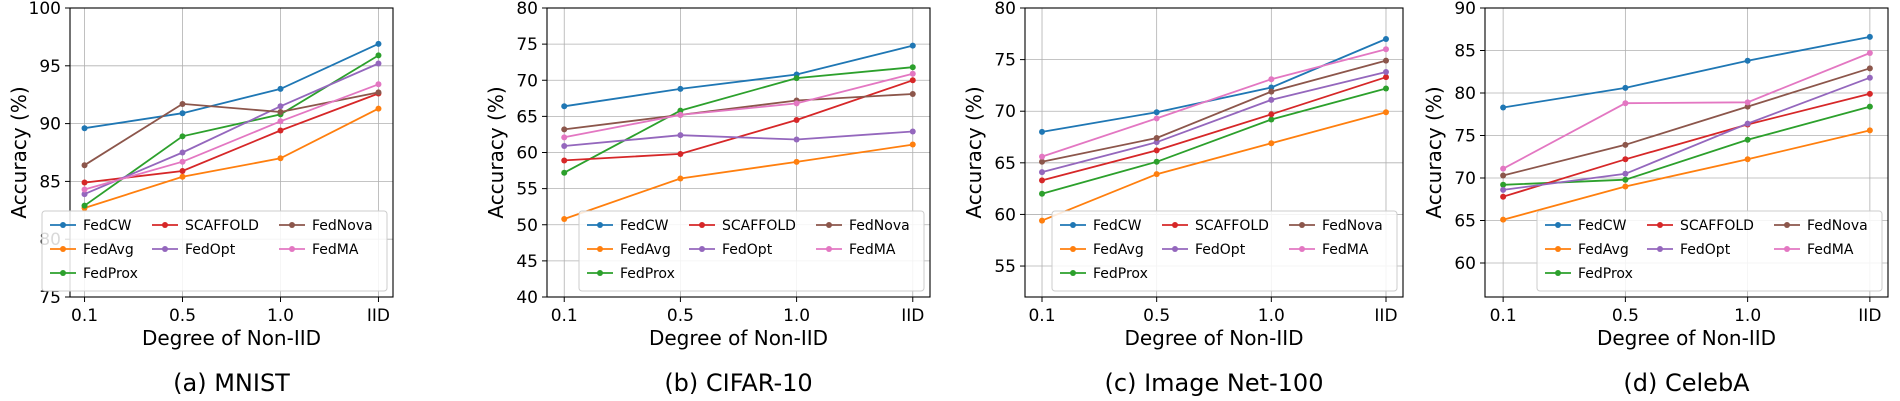 Image resolution: width=1900 pixels, height=401 pixels. What do you see at coordinates (600, 273) in the screenshot?
I see `legend-marker-fedprox` at bounding box center [600, 273].